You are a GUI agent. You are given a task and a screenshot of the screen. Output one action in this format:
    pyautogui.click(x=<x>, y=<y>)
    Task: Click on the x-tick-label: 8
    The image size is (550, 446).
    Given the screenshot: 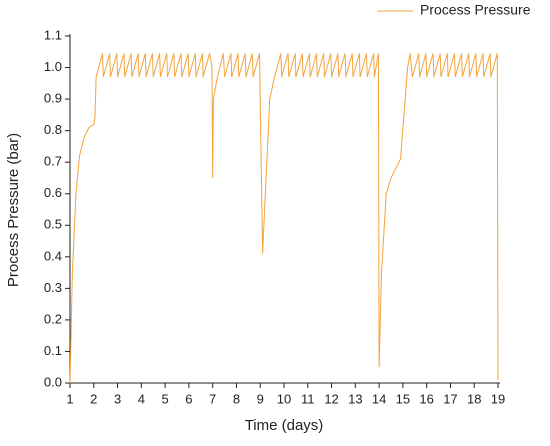 What is the action you would take?
    pyautogui.click(x=236, y=398)
    